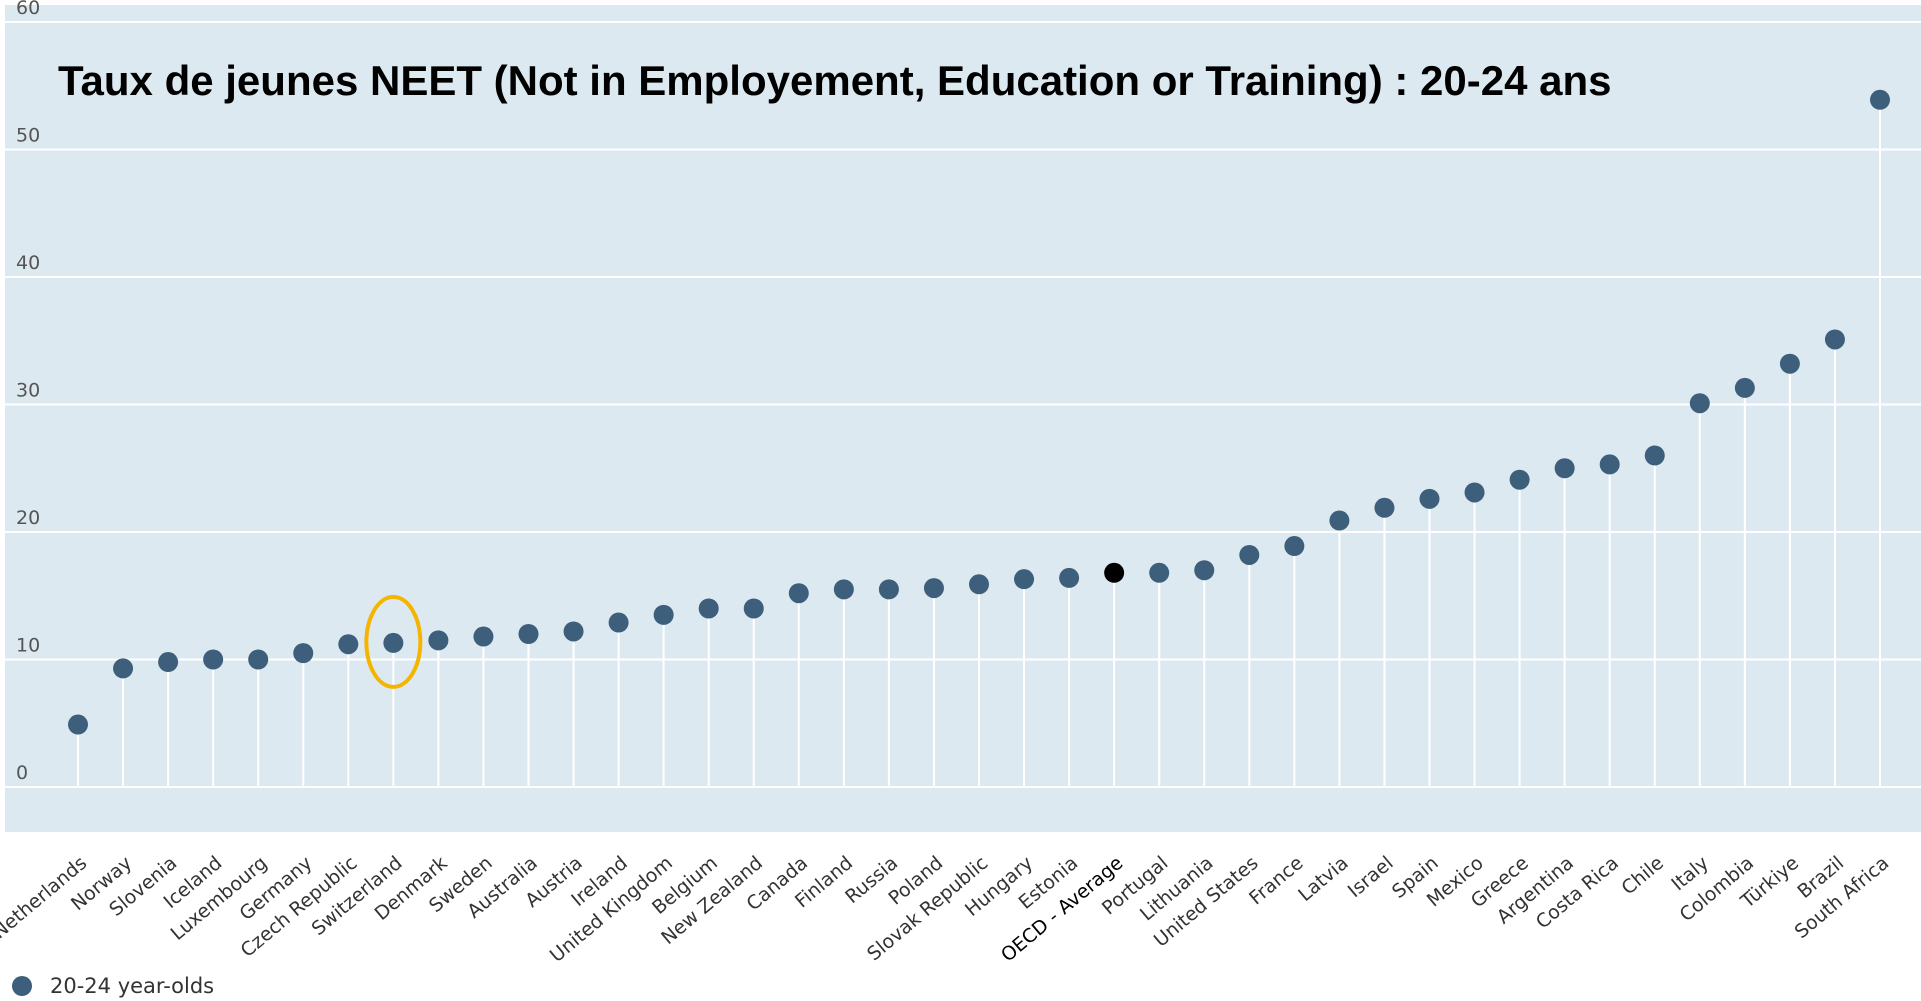  I want to click on y-tick-label: 20, so click(28, 518).